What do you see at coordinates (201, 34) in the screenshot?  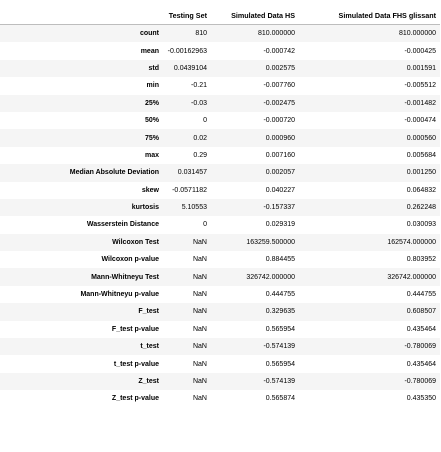 I see `table-cell: 810` at bounding box center [201, 34].